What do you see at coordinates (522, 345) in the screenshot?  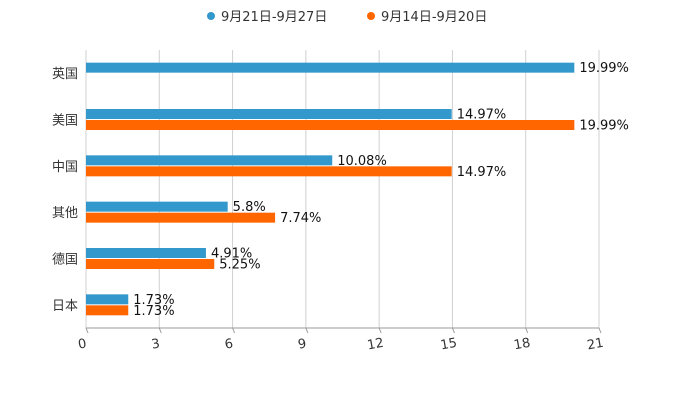 I see `x-tick-label: 18` at bounding box center [522, 345].